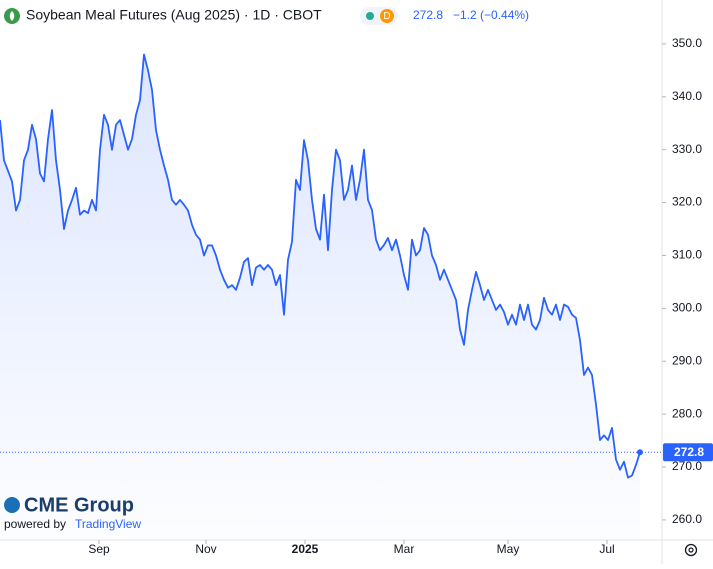  What do you see at coordinates (687, 308) in the screenshot?
I see `y-tick-label: 300.0` at bounding box center [687, 308].